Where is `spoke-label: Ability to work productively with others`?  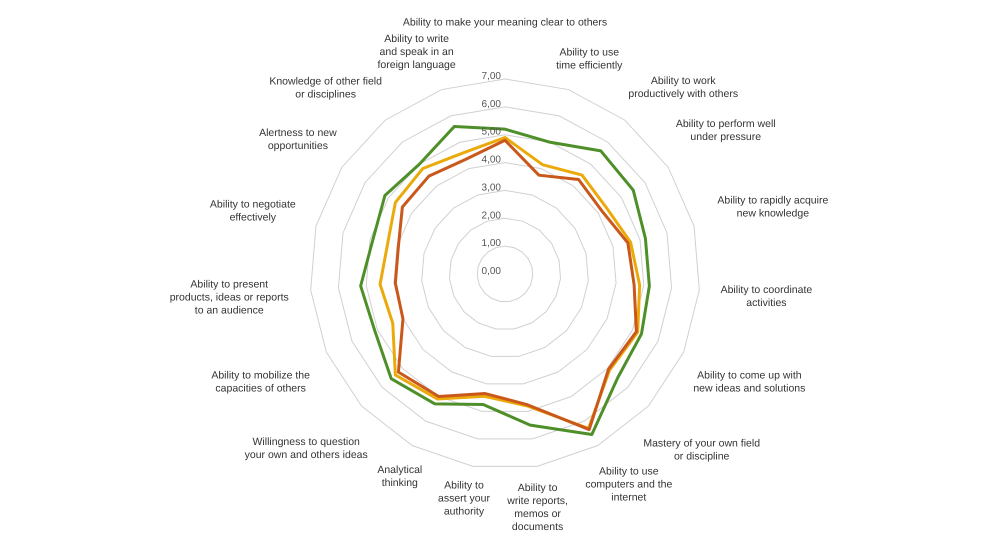
spoke-label: Ability to work productively with others is located at coordinates (683, 87).